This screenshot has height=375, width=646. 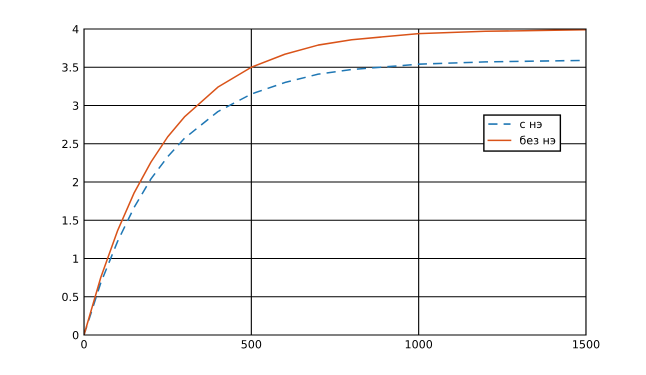 I want to click on legend-label: без нэ, so click(x=538, y=140).